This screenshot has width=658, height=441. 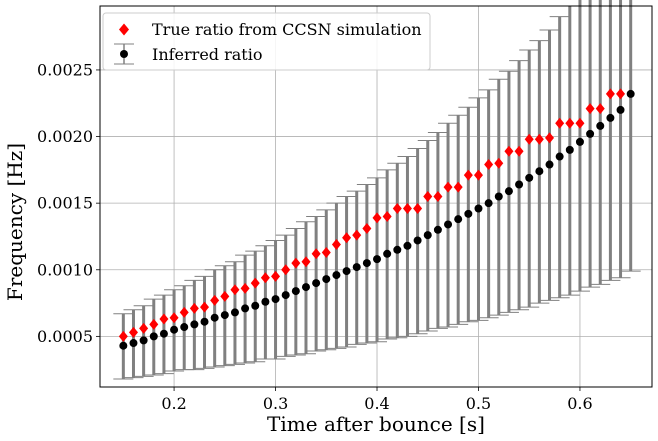 What do you see at coordinates (124, 29) in the screenshot?
I see `legend-red-diamond-icon` at bounding box center [124, 29].